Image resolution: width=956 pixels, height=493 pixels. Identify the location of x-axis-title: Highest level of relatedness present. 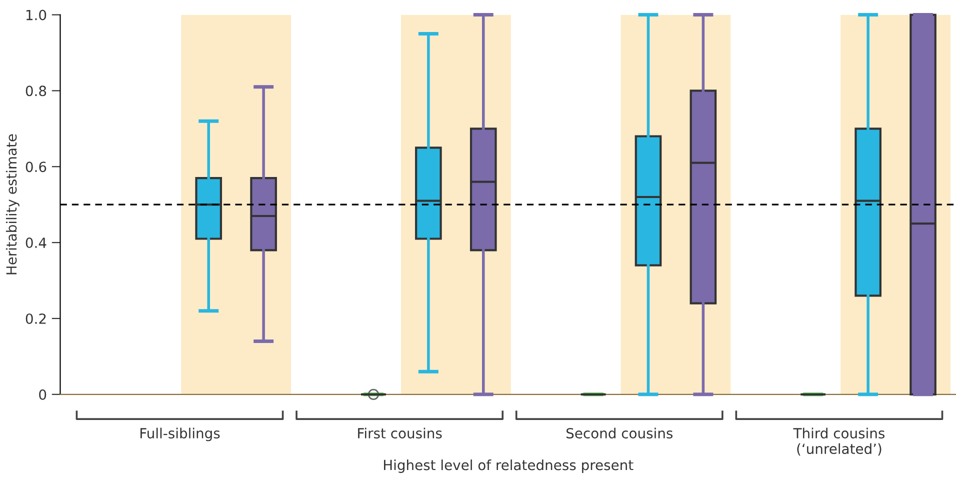
(509, 466).